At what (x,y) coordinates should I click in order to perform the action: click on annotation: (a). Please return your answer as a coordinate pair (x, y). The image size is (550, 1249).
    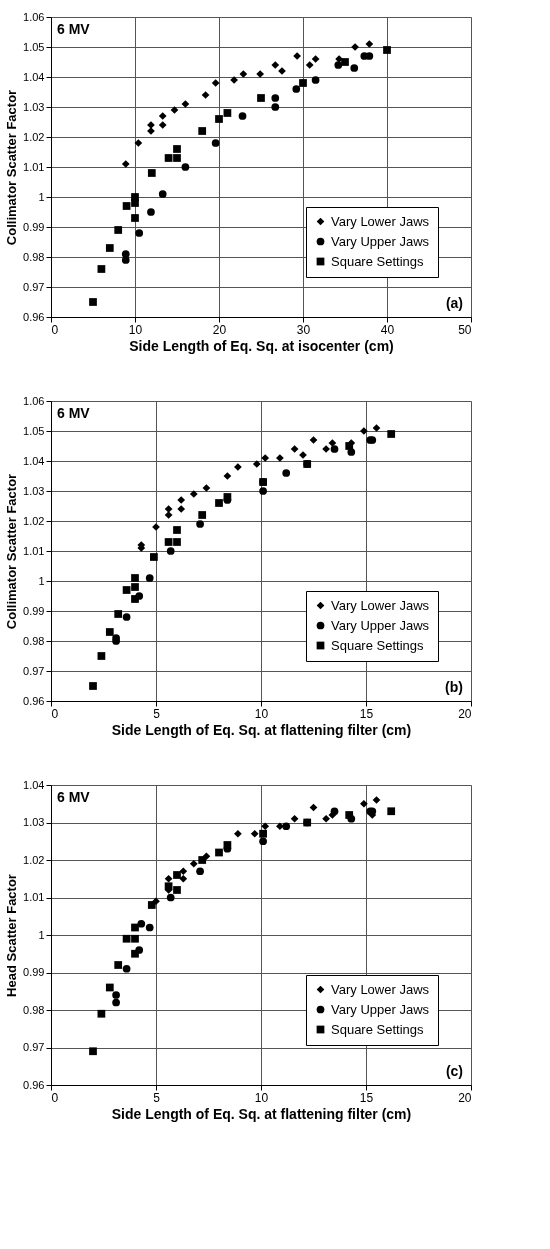
    Looking at the image, I should click on (454, 303).